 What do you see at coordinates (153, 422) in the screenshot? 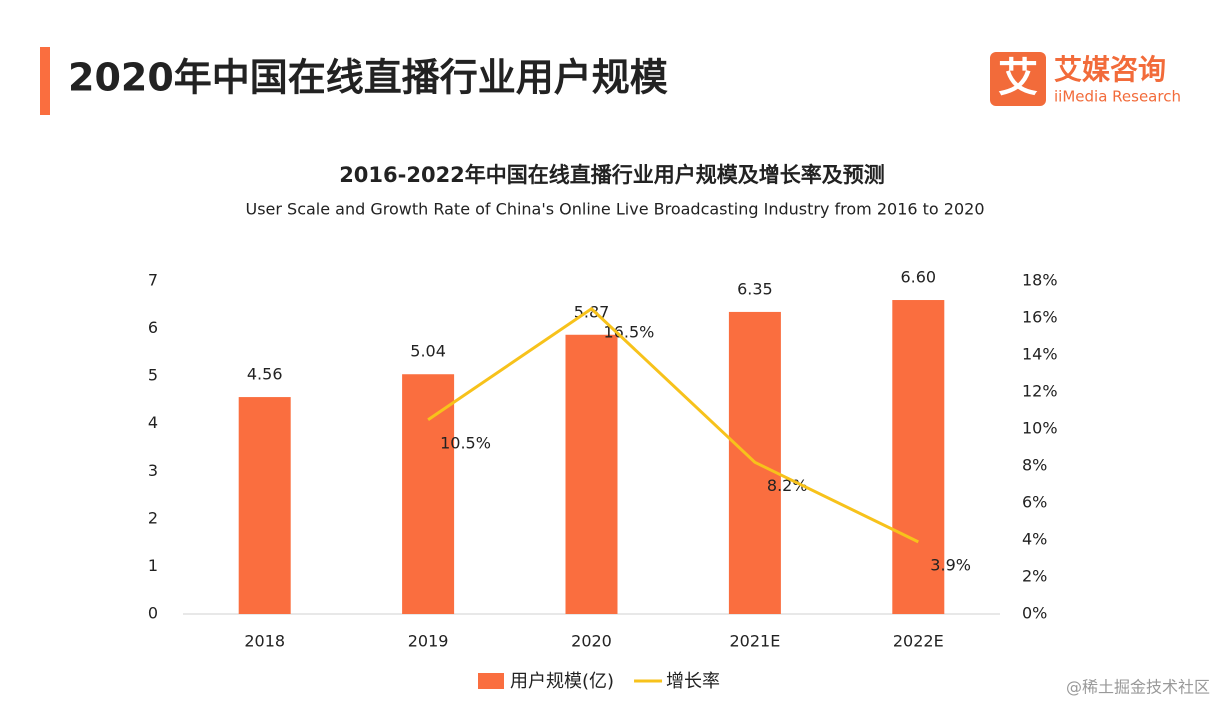
I see `y-tick-label: 4` at bounding box center [153, 422].